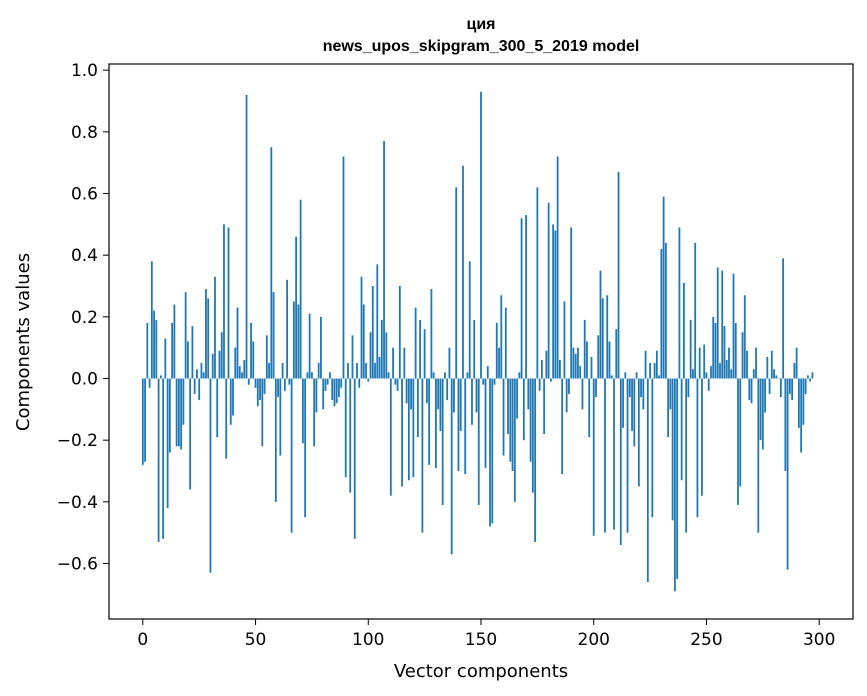  What do you see at coordinates (84, 195) in the screenshot?
I see `y-tick-label: 0.6` at bounding box center [84, 195].